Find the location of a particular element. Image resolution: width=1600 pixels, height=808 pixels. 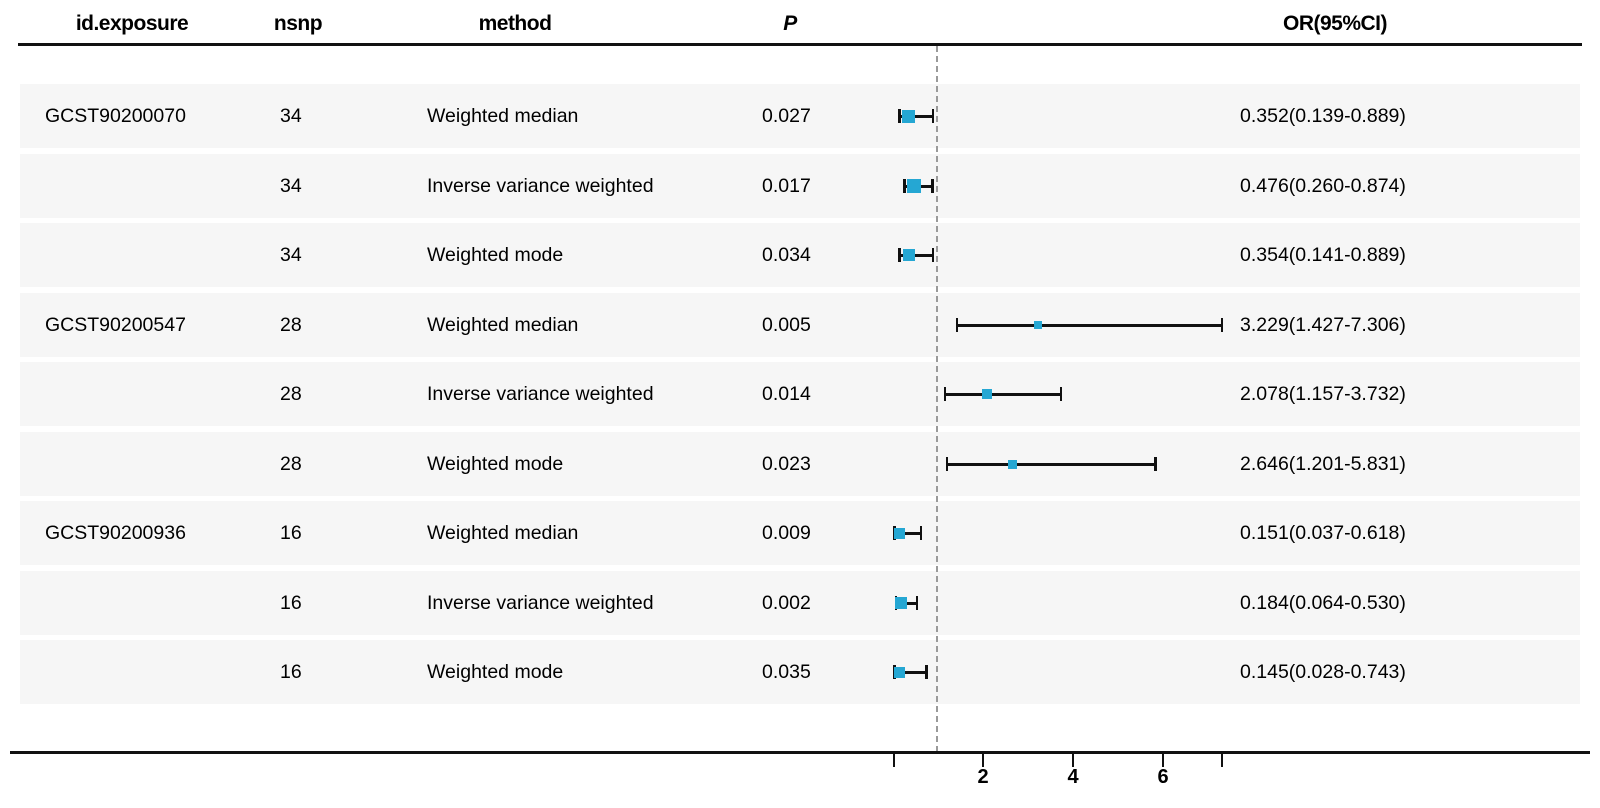

column-header-nsnp: nsnp is located at coordinates (298, 23).